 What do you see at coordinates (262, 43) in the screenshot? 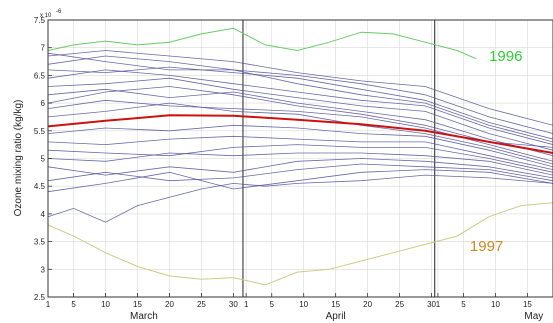
I see `series-1996-line` at bounding box center [262, 43].